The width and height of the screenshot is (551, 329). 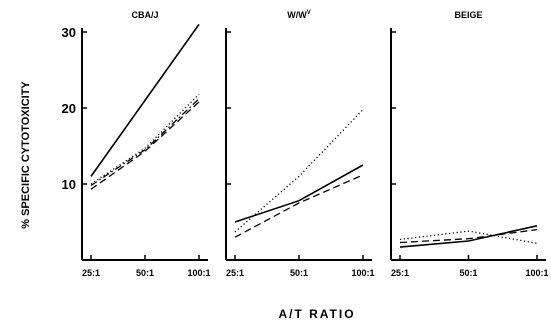 I want to click on panel-title: CBA/J, so click(x=144, y=15).